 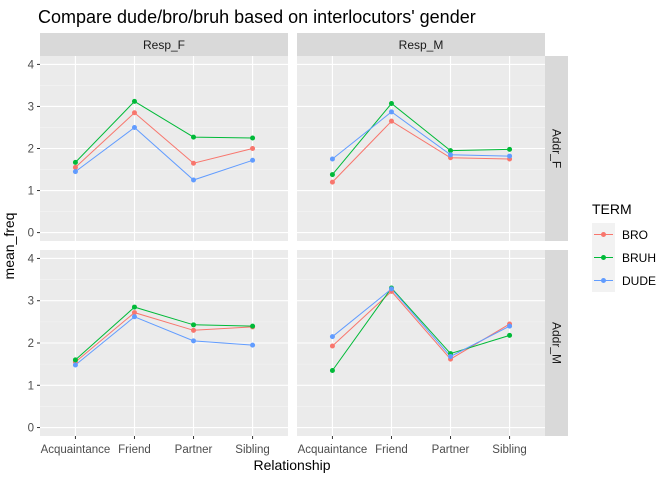 I want to click on facet-strip-label: Addr_F, so click(x=557, y=148).